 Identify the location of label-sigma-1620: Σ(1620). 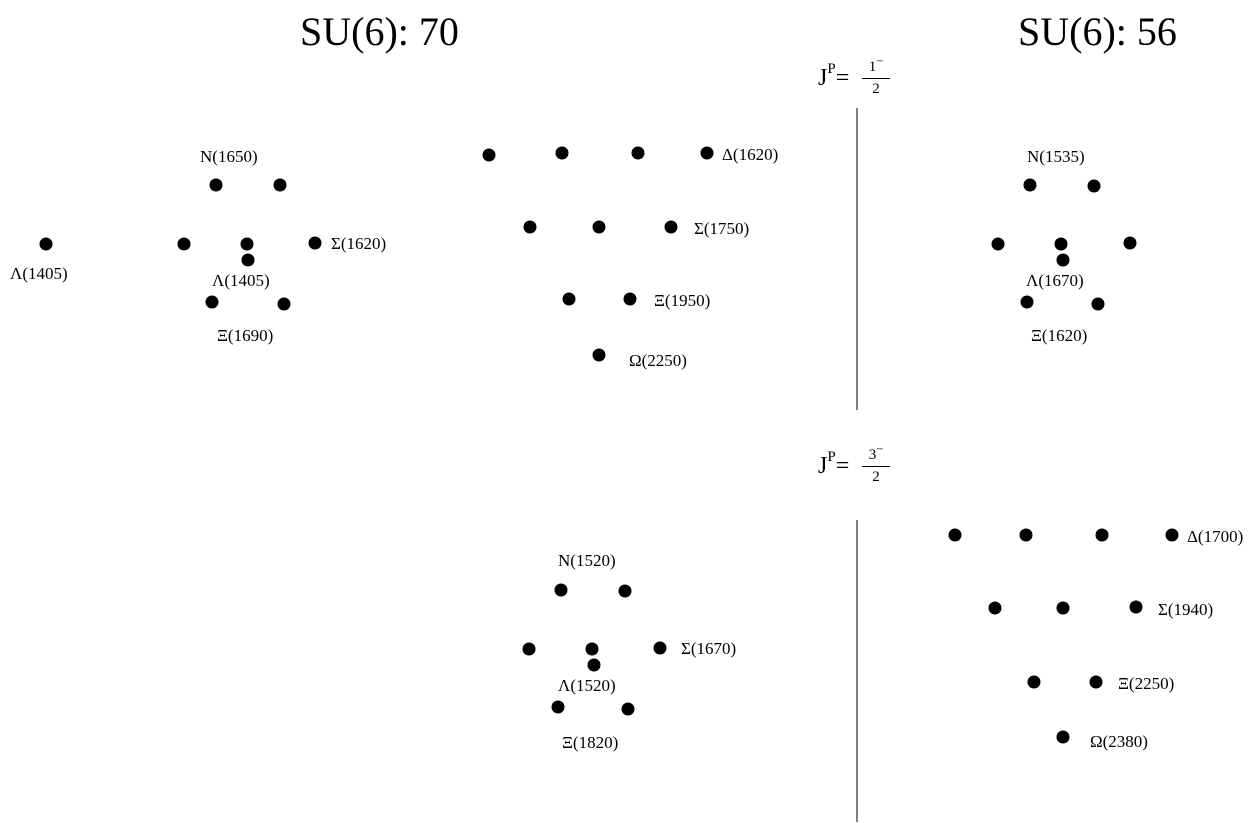
(359, 243).